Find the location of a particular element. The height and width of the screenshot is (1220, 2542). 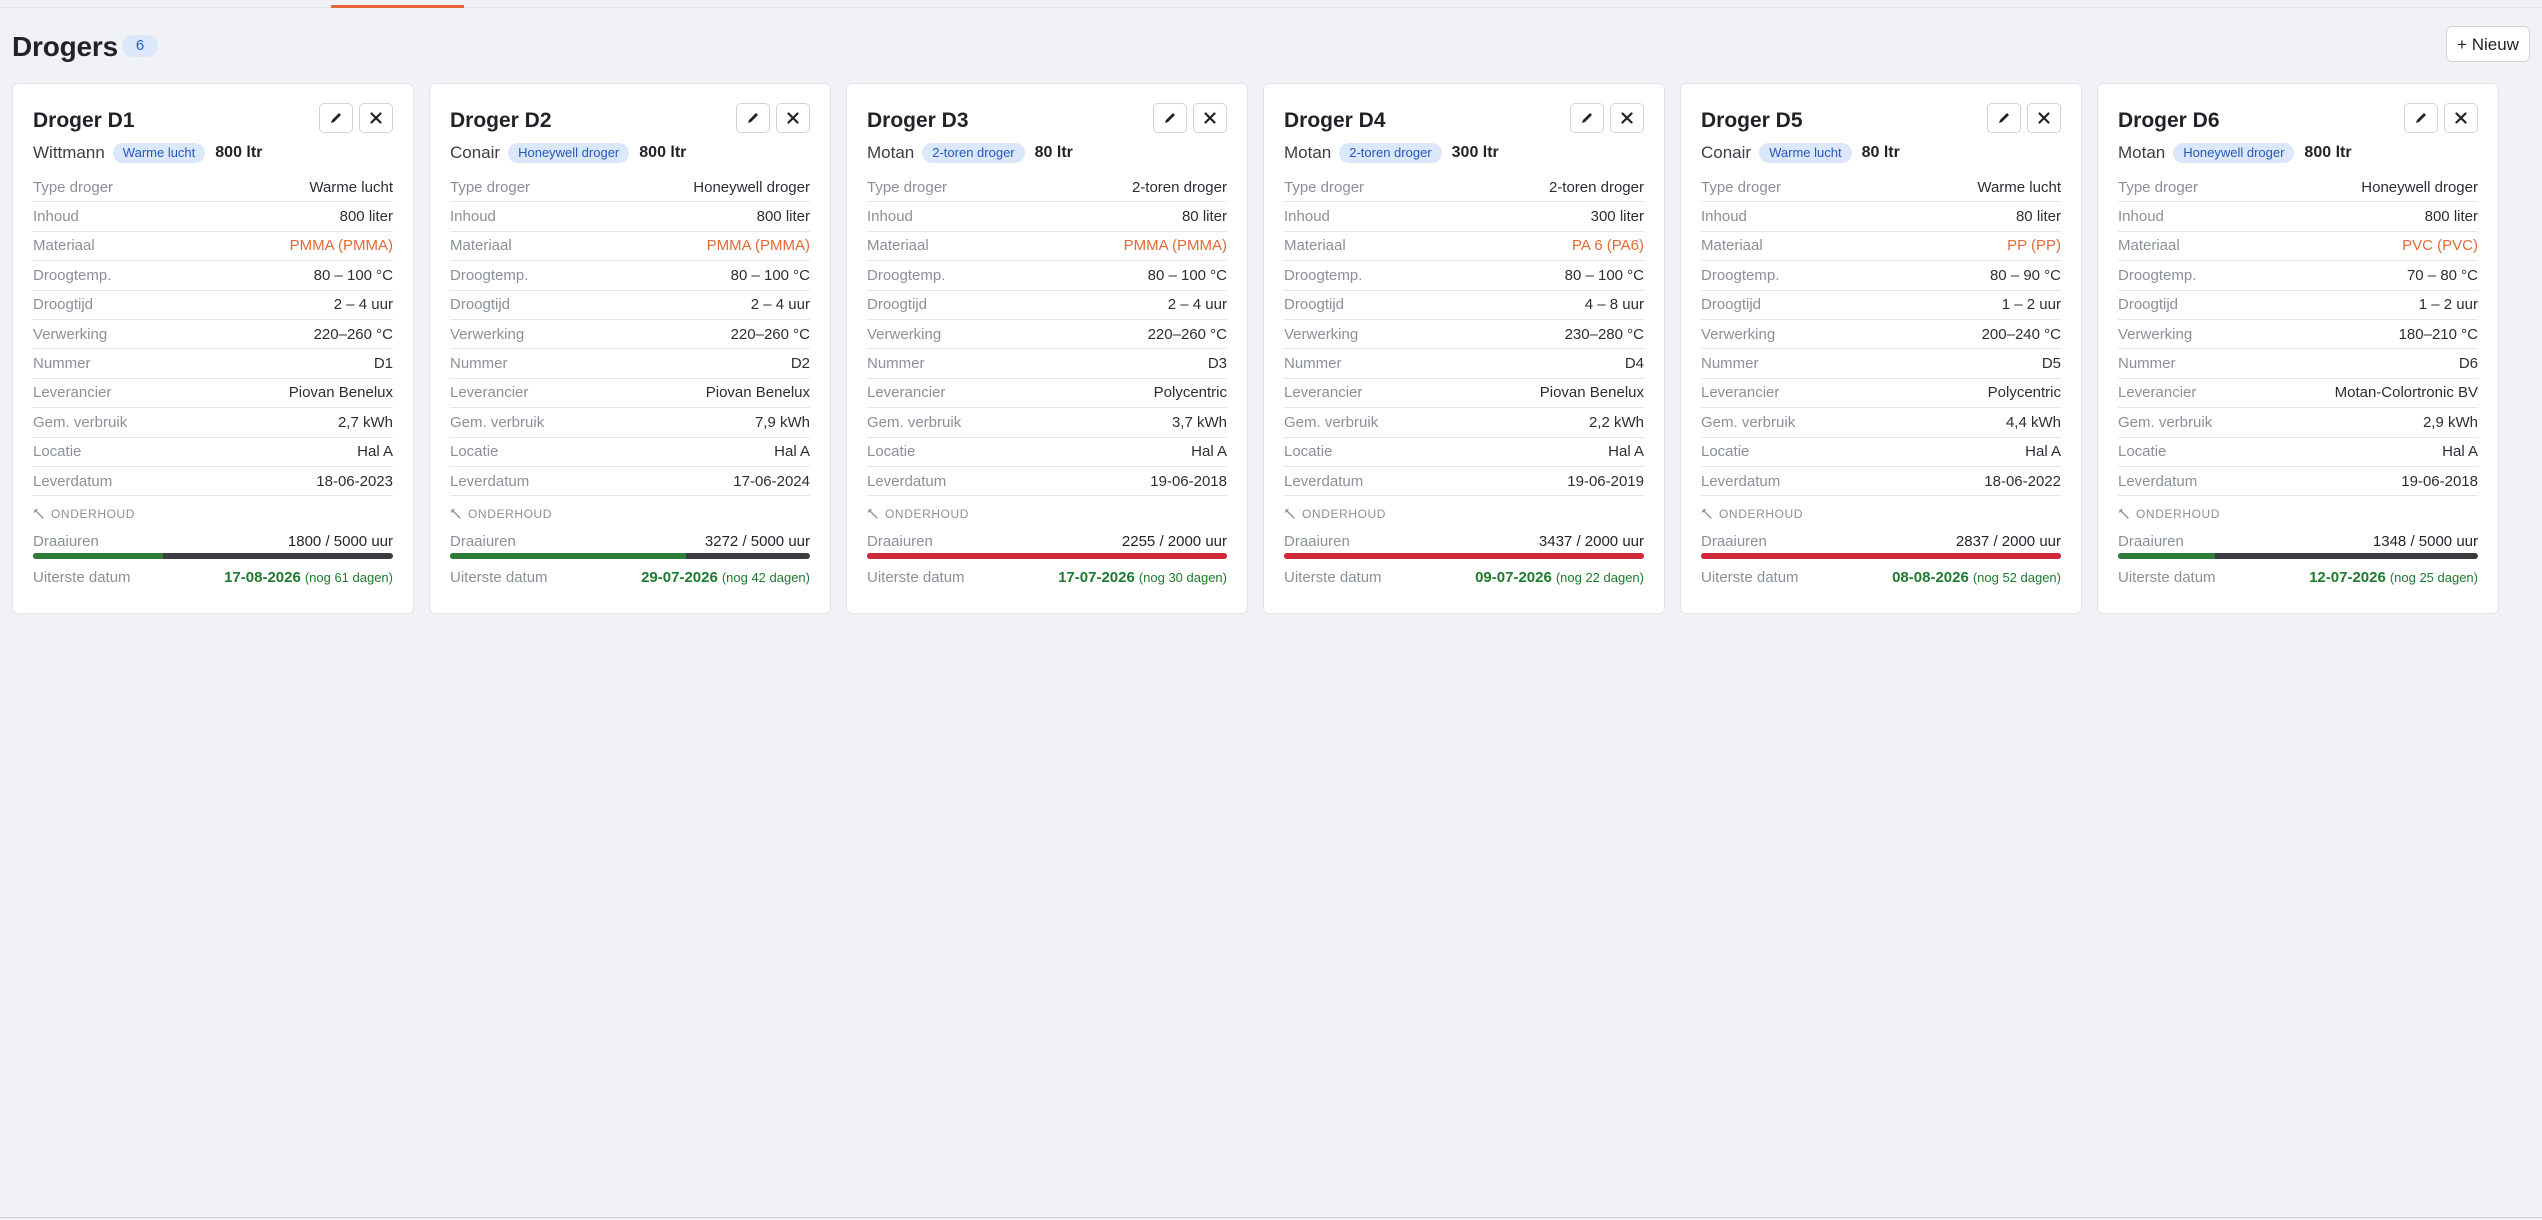

due-date: Uiterste datum 08-08-2026 (nog 52 dagen) is located at coordinates (1881, 577).